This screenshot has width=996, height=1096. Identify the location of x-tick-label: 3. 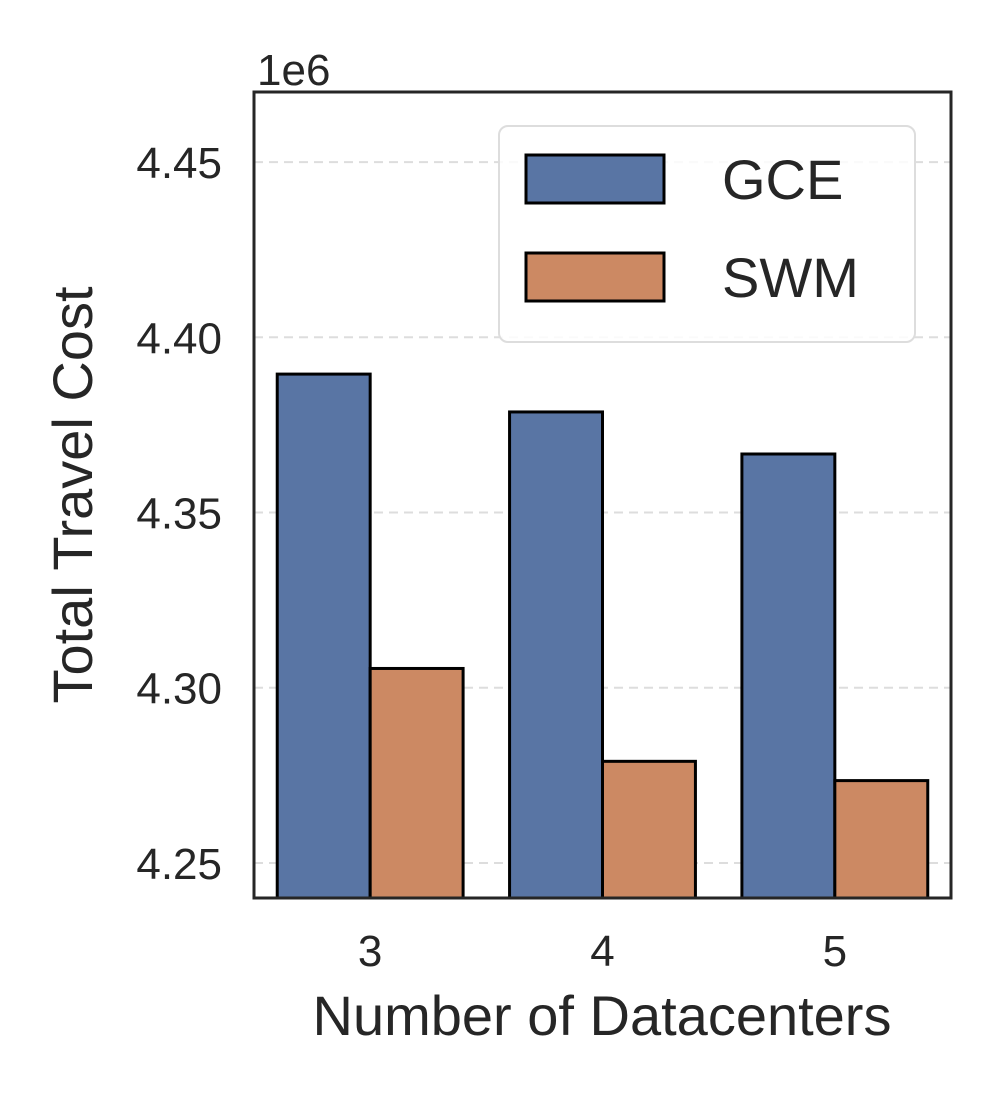
(370, 951).